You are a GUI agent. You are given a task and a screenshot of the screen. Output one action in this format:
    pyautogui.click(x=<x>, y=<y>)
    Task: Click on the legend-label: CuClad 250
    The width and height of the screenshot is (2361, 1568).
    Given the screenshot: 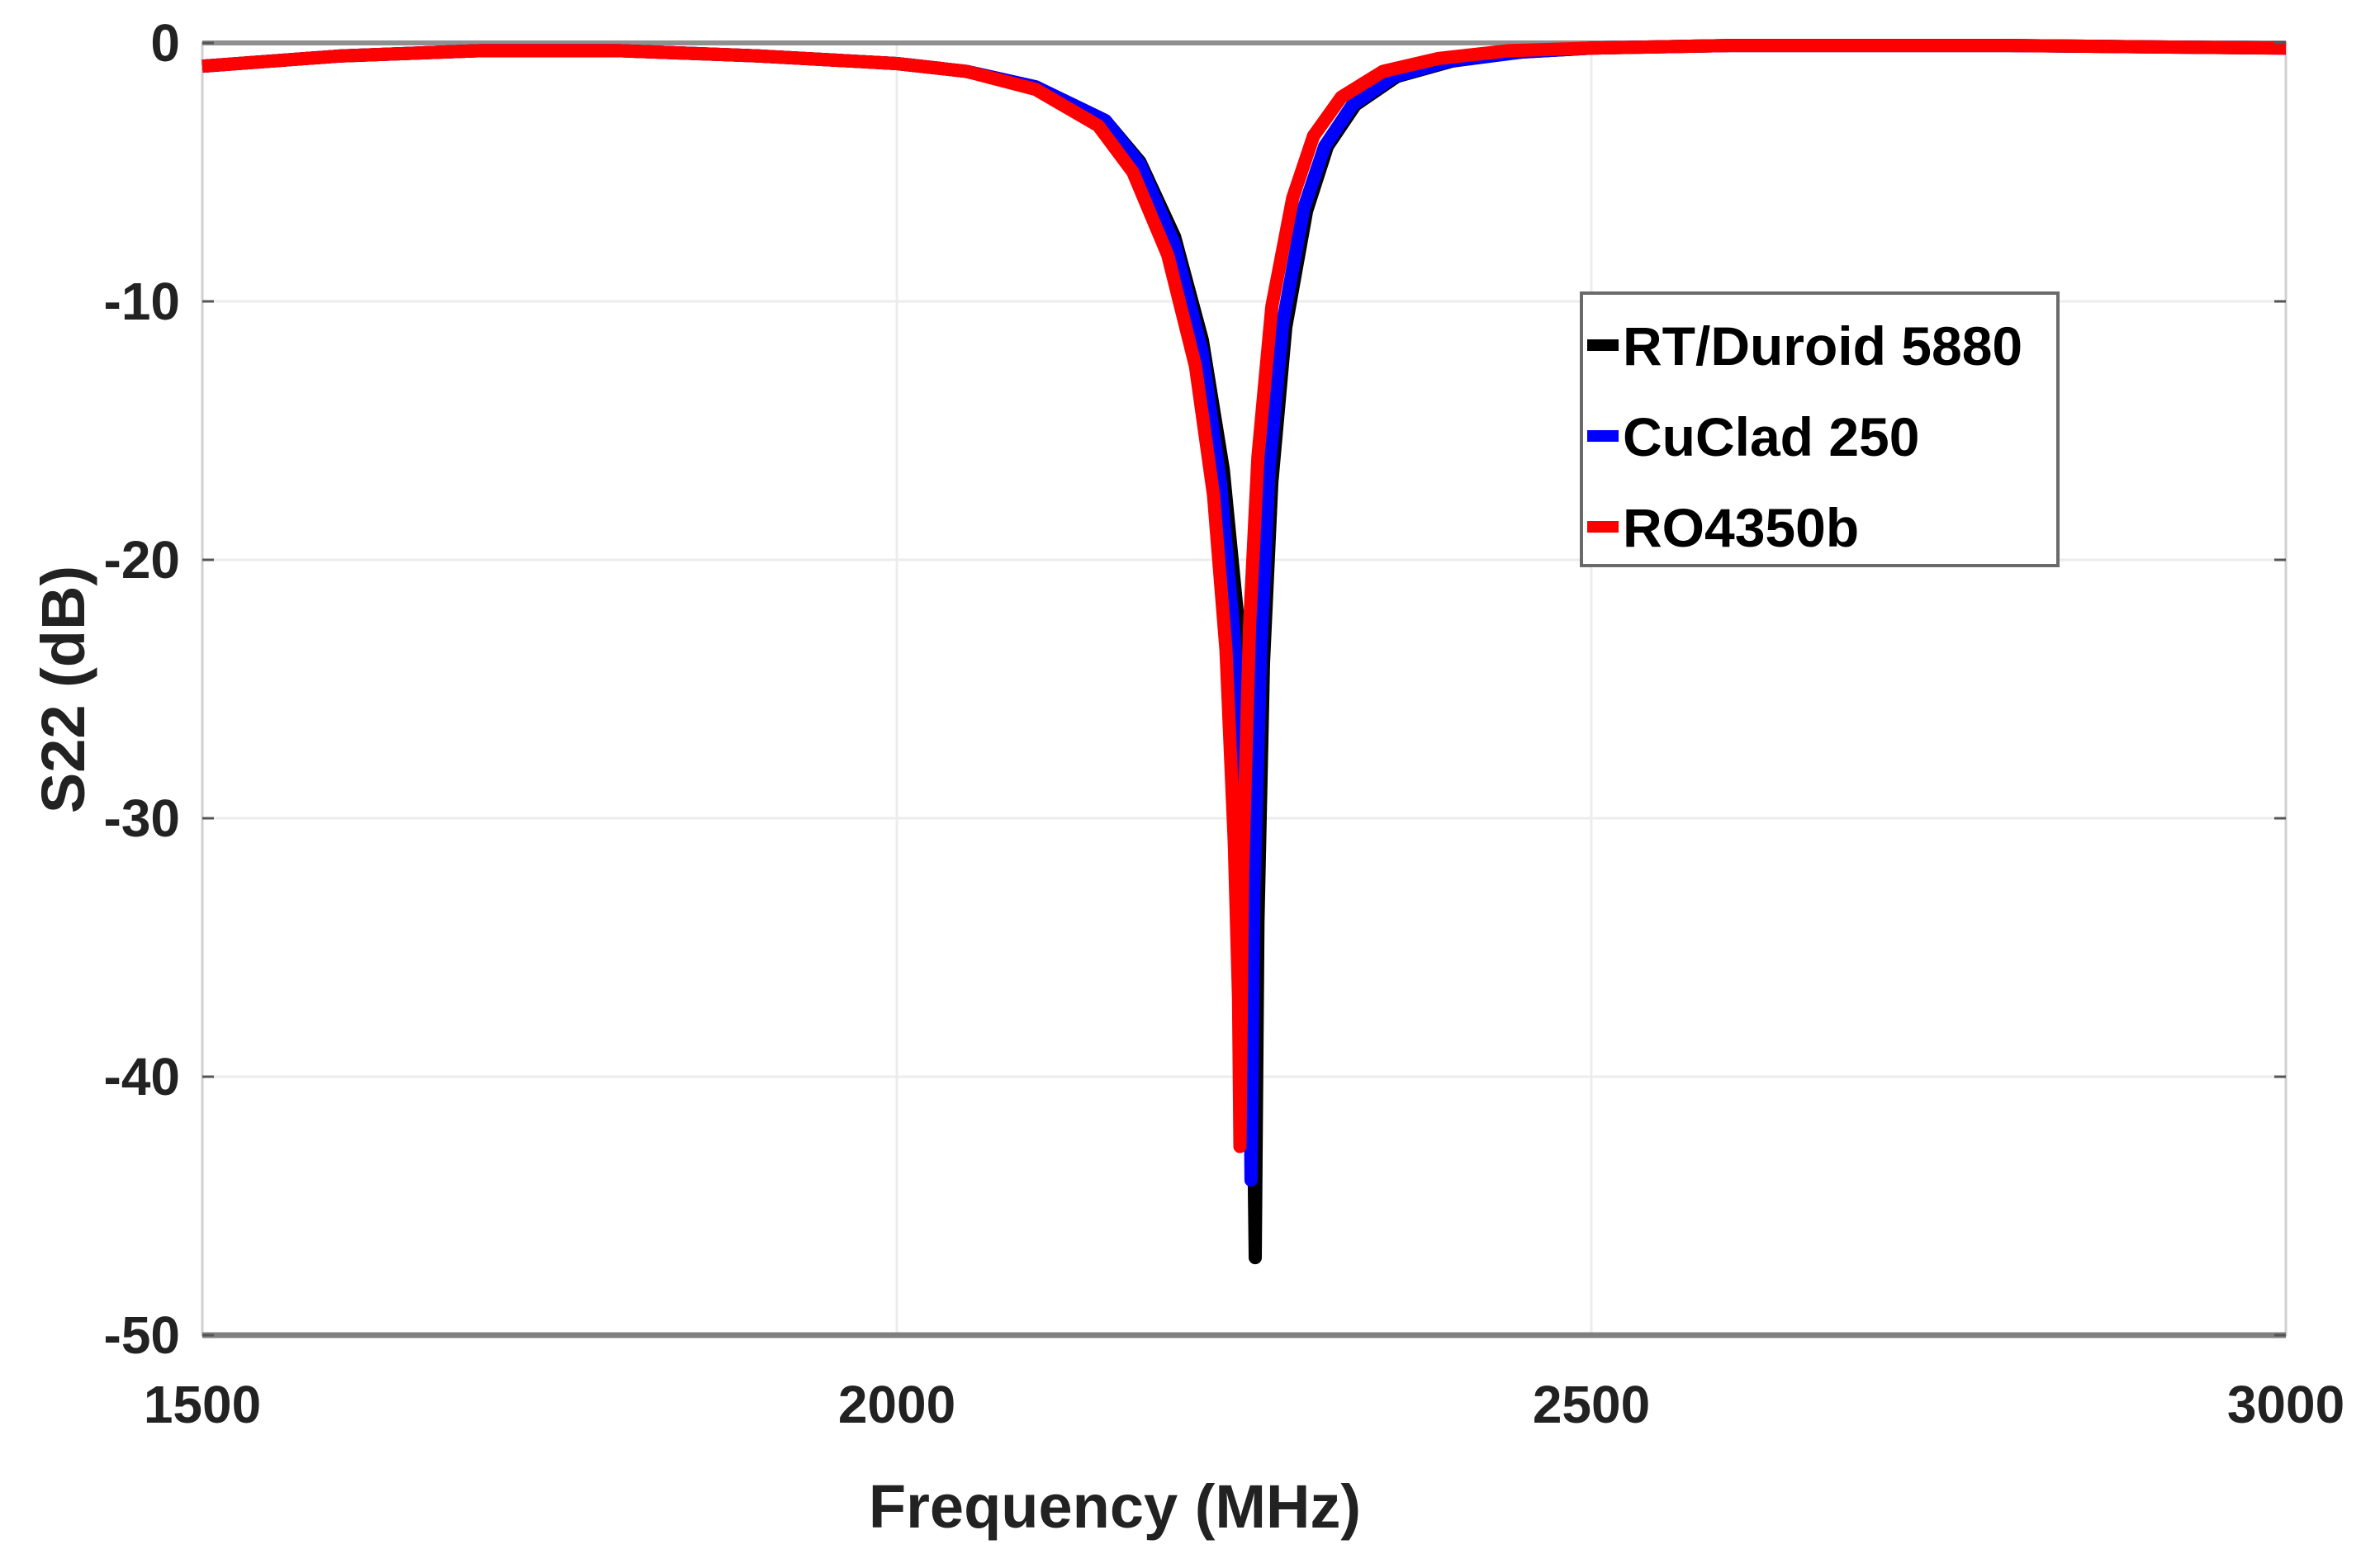 What is the action you would take?
    pyautogui.click(x=1771, y=437)
    